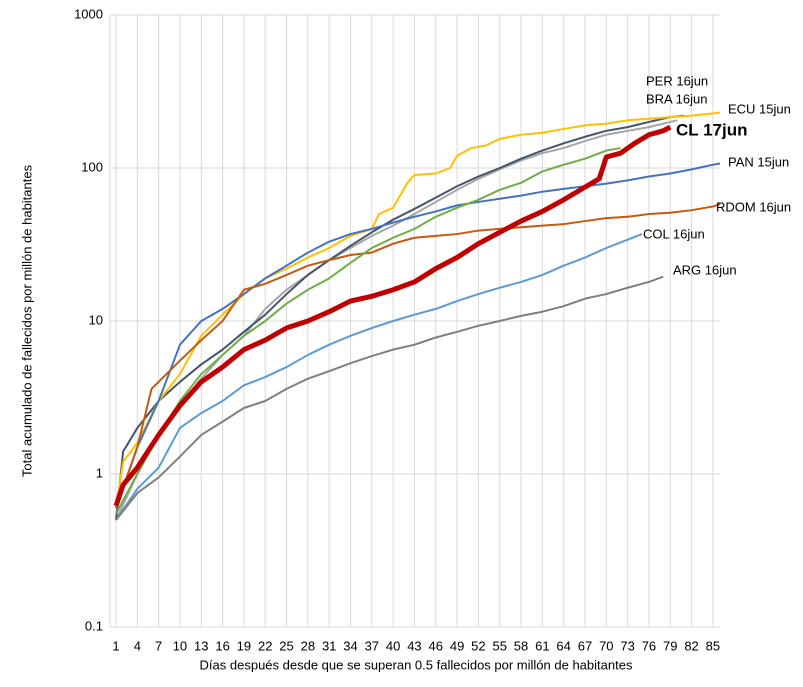 This screenshot has width=803, height=687. What do you see at coordinates (158, 645) in the screenshot?
I see `x-tick-label: 7` at bounding box center [158, 645].